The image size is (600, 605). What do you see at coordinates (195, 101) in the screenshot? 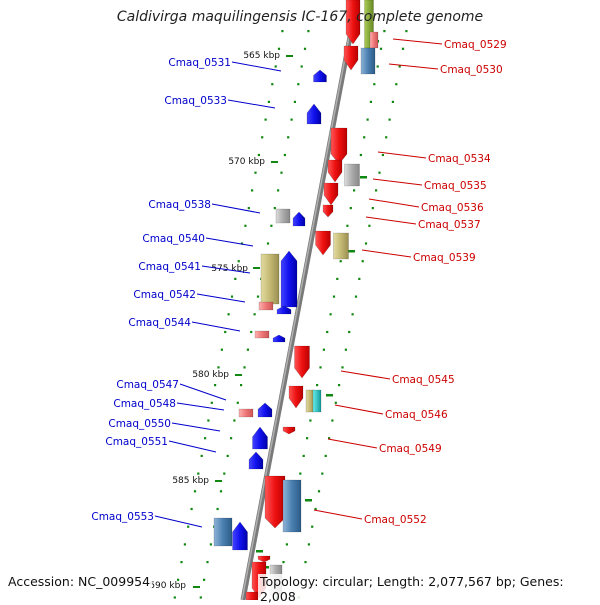
I see `gene-label-cmaq-0533: Cmaq_0533` at bounding box center [195, 101].